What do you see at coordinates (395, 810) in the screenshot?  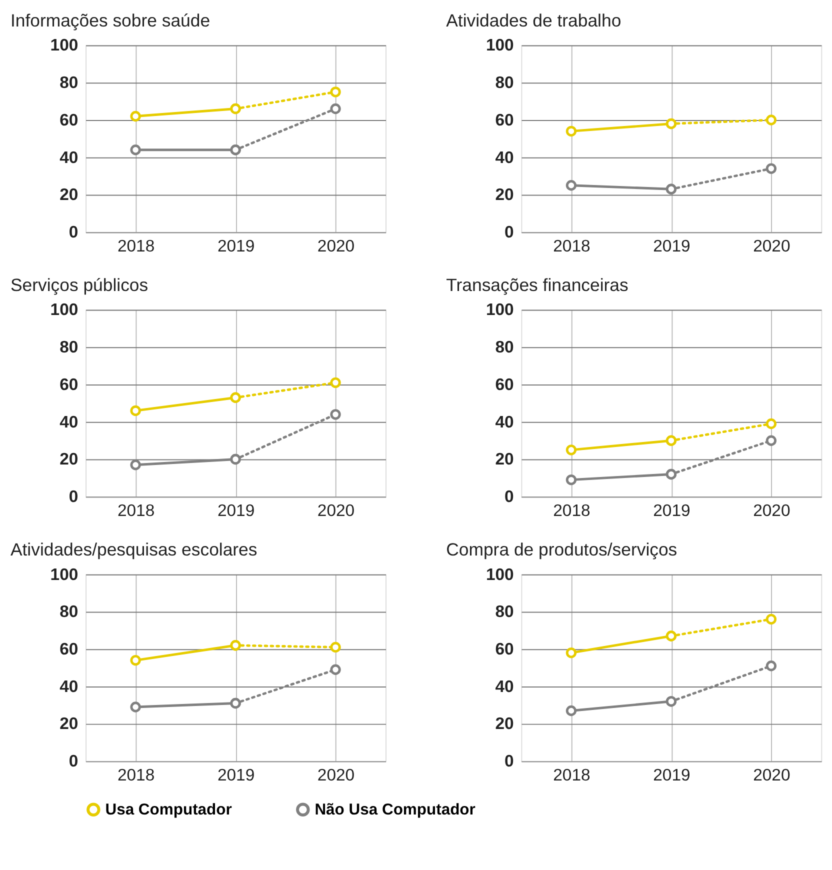 I see `legend-label: Não Usa Computador` at bounding box center [395, 810].